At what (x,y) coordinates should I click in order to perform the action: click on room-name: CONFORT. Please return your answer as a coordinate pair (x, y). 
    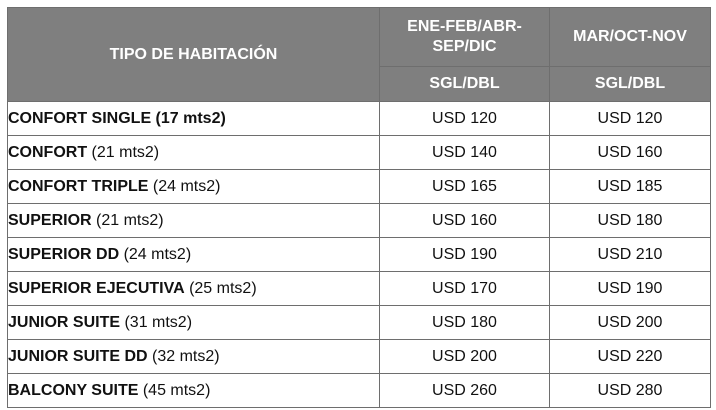
    Looking at the image, I should click on (48, 152).